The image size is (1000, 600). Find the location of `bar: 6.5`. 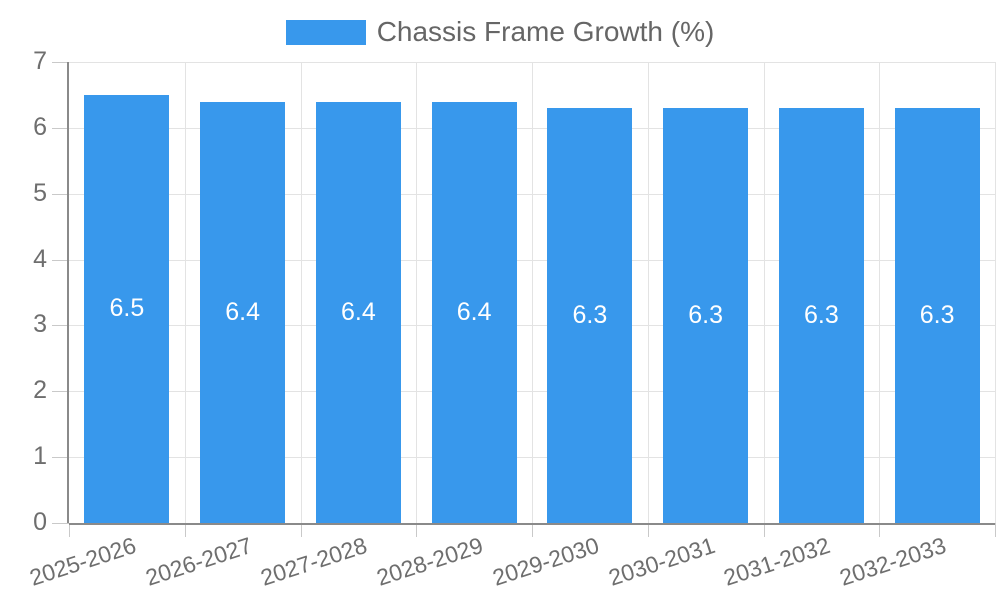

bar: 6.5 is located at coordinates (127, 308).